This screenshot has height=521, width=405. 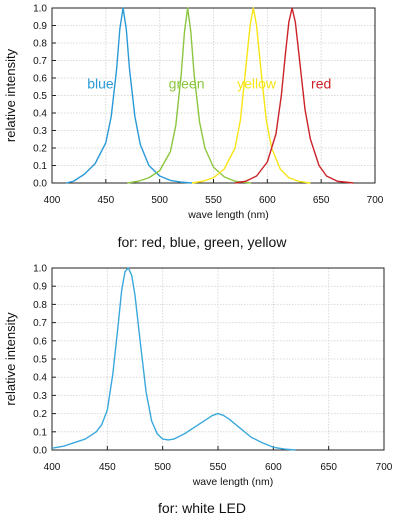 I want to click on series-line-red, so click(x=294, y=95).